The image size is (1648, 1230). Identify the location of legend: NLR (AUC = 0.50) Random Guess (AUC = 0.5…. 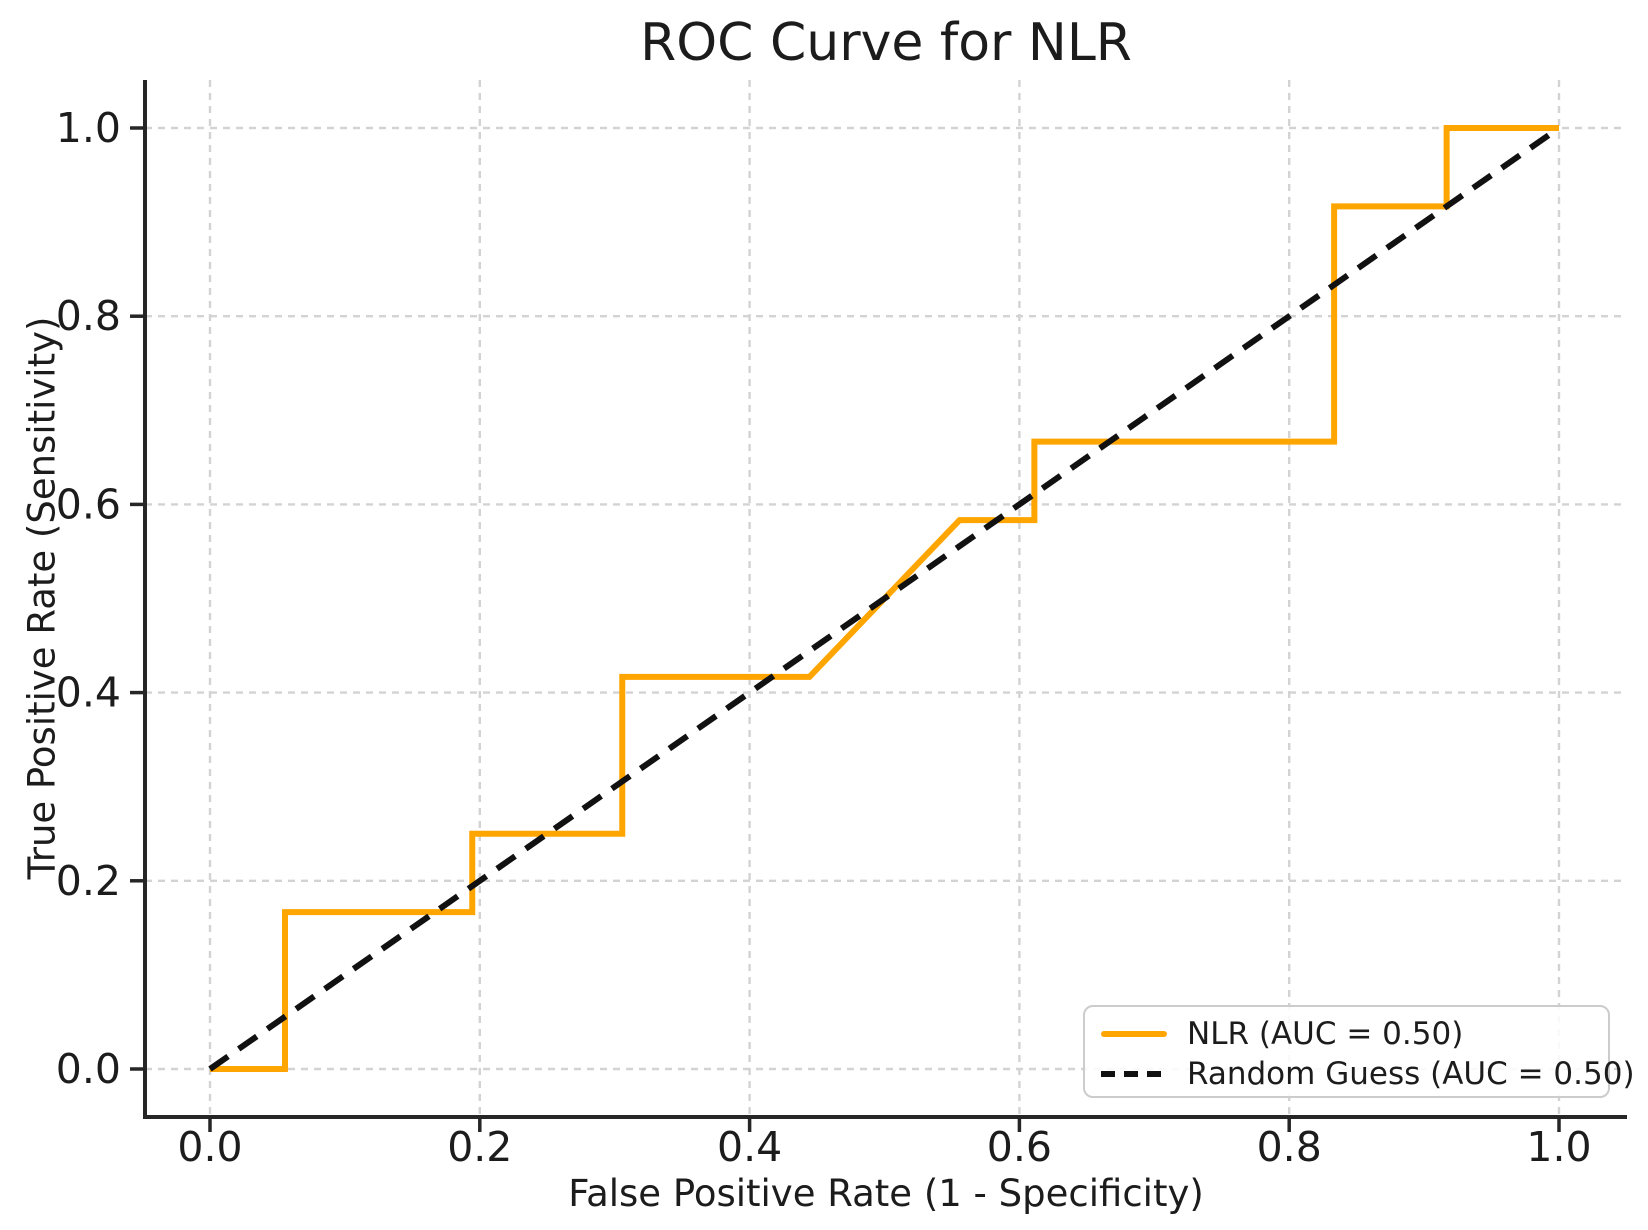
(1359, 1051).